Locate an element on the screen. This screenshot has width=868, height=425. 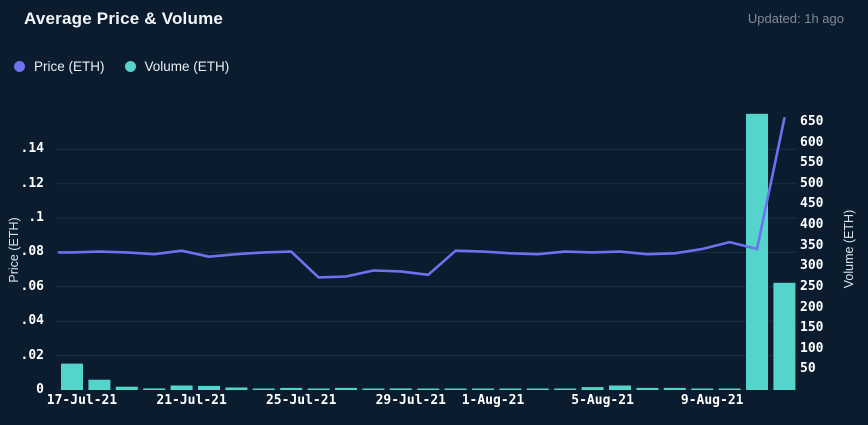
y-axis-right-tick-label: 450 is located at coordinates (812, 204).